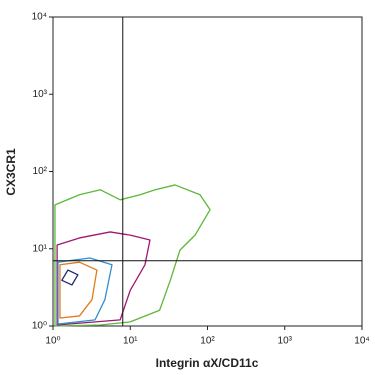 The width and height of the screenshot is (375, 375). Describe the element at coordinates (40, 248) in the screenshot. I see `y-tick-label: 10¹` at that location.